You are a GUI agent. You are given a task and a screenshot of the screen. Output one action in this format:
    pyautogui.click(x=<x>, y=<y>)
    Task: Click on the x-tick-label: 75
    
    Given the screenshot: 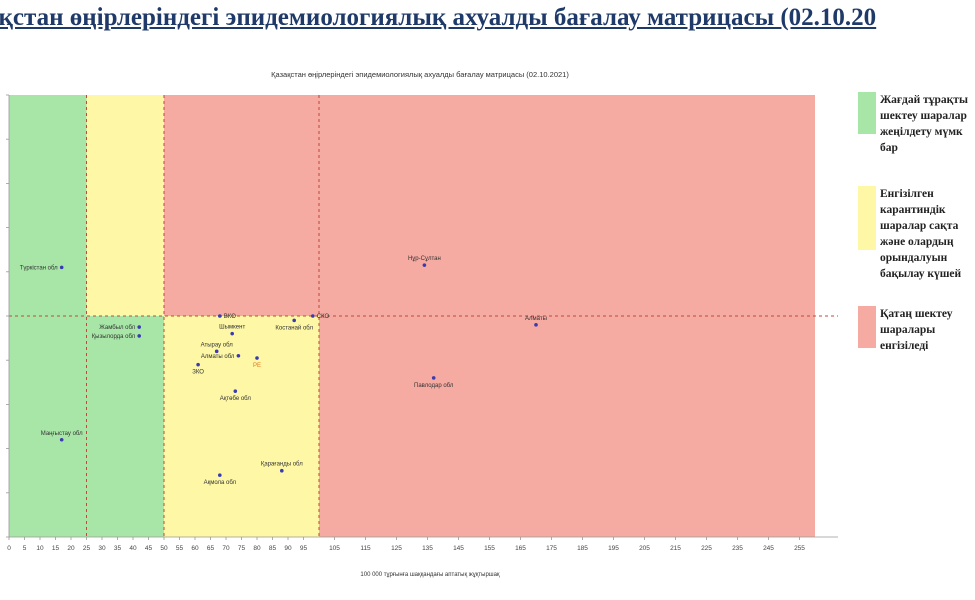 What is the action you would take?
    pyautogui.click(x=242, y=548)
    